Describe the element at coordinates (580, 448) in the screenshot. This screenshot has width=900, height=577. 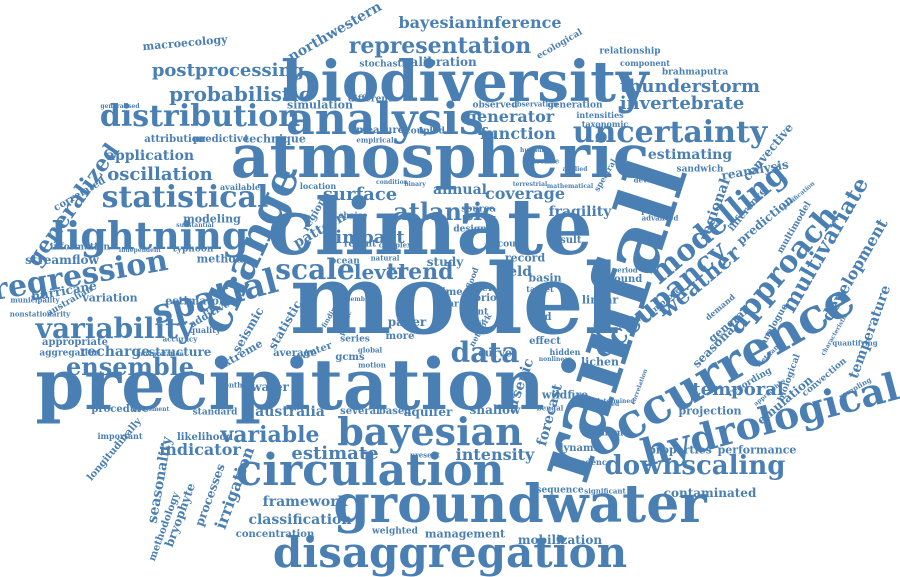
I see `word: dynamic` at that location.